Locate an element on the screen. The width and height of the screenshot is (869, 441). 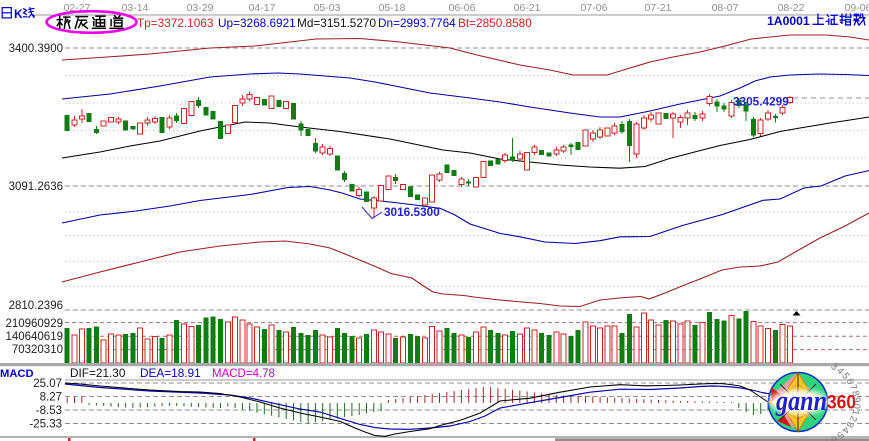
svg-text: 2 is located at coordinates (853, 418).